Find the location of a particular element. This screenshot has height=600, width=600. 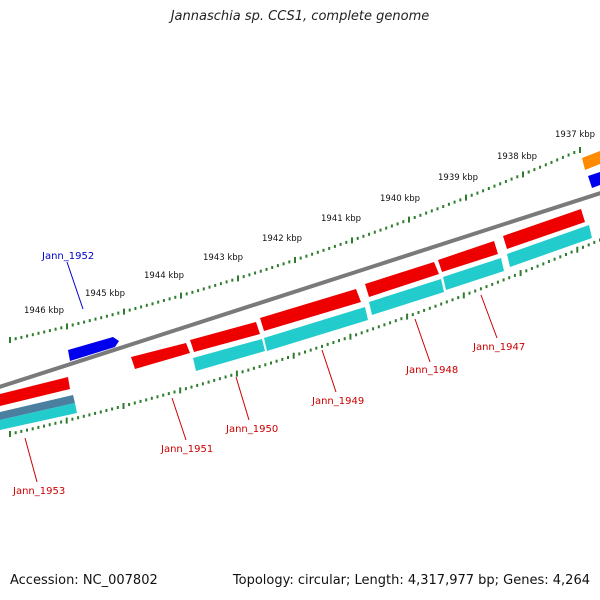

gene-jann-1953 is located at coordinates (35, 391).